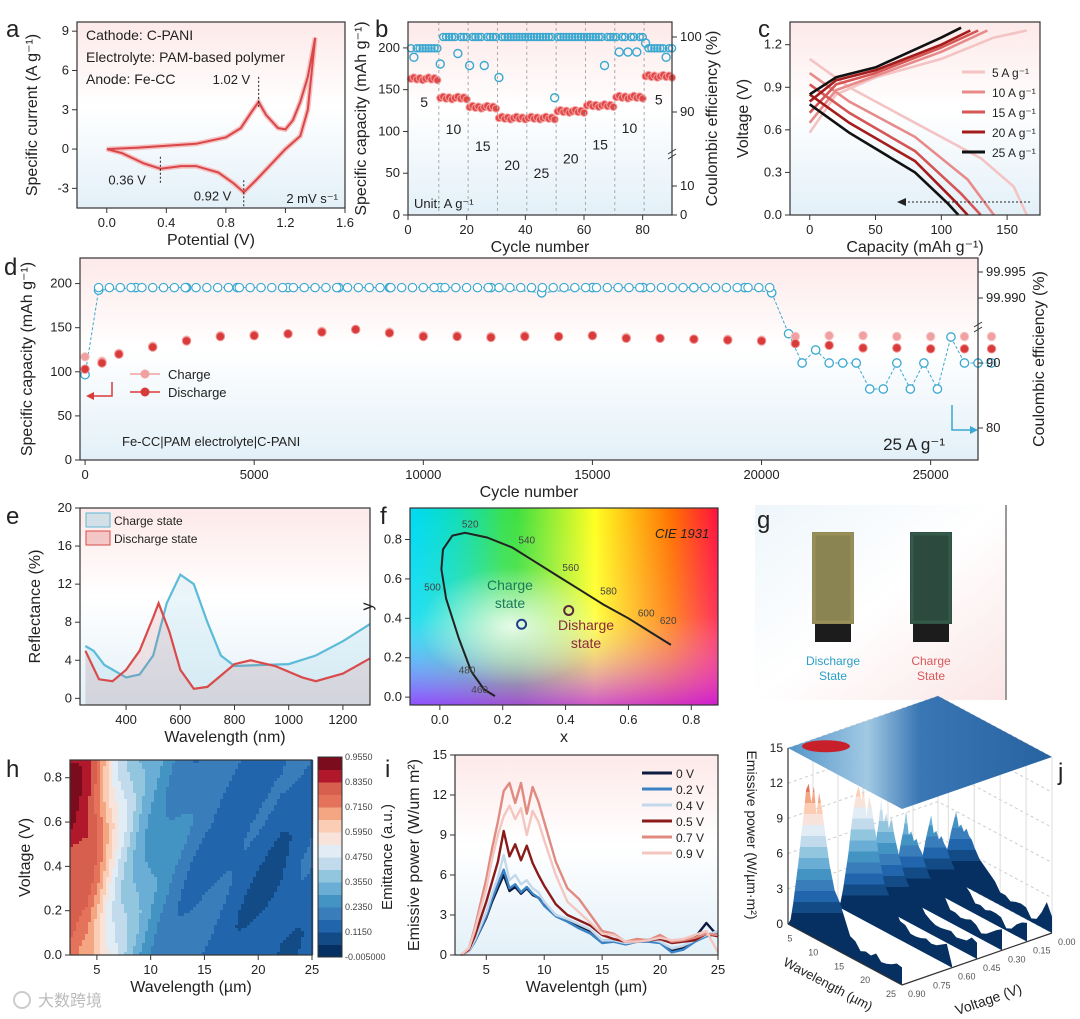 The image size is (1080, 1019). I want to click on legend-label: Charge, so click(189, 374).